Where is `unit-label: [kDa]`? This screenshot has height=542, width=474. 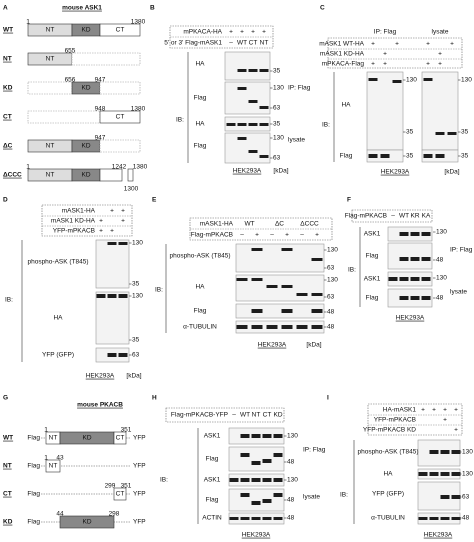 unit-label: [kDa] is located at coordinates (280, 171).